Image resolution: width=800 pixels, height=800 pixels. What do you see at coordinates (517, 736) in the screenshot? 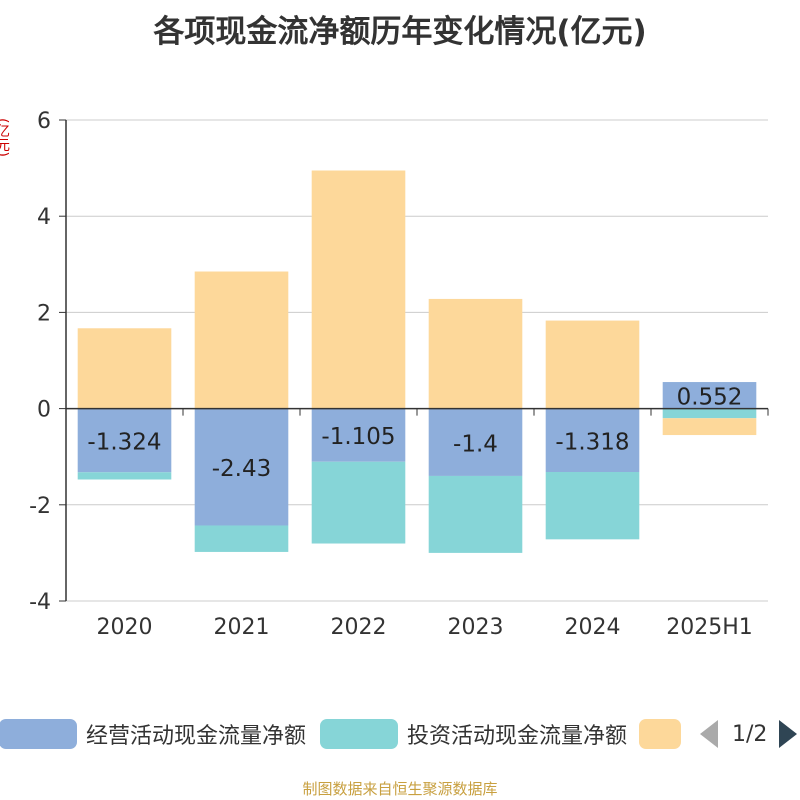
I see `legend-label-investing: 投资活动现金流量净额` at bounding box center [517, 736].